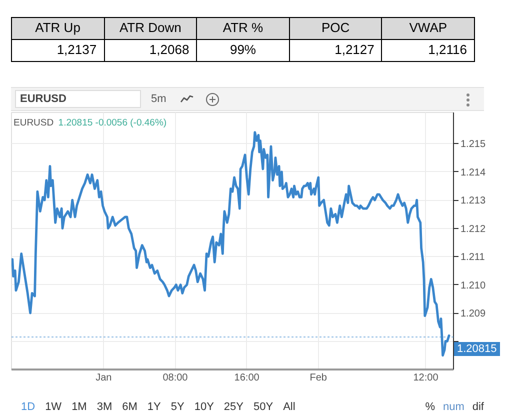 This screenshot has height=419, width=529. What do you see at coordinates (104, 407) in the screenshot?
I see `text: 3M` at bounding box center [104, 407].